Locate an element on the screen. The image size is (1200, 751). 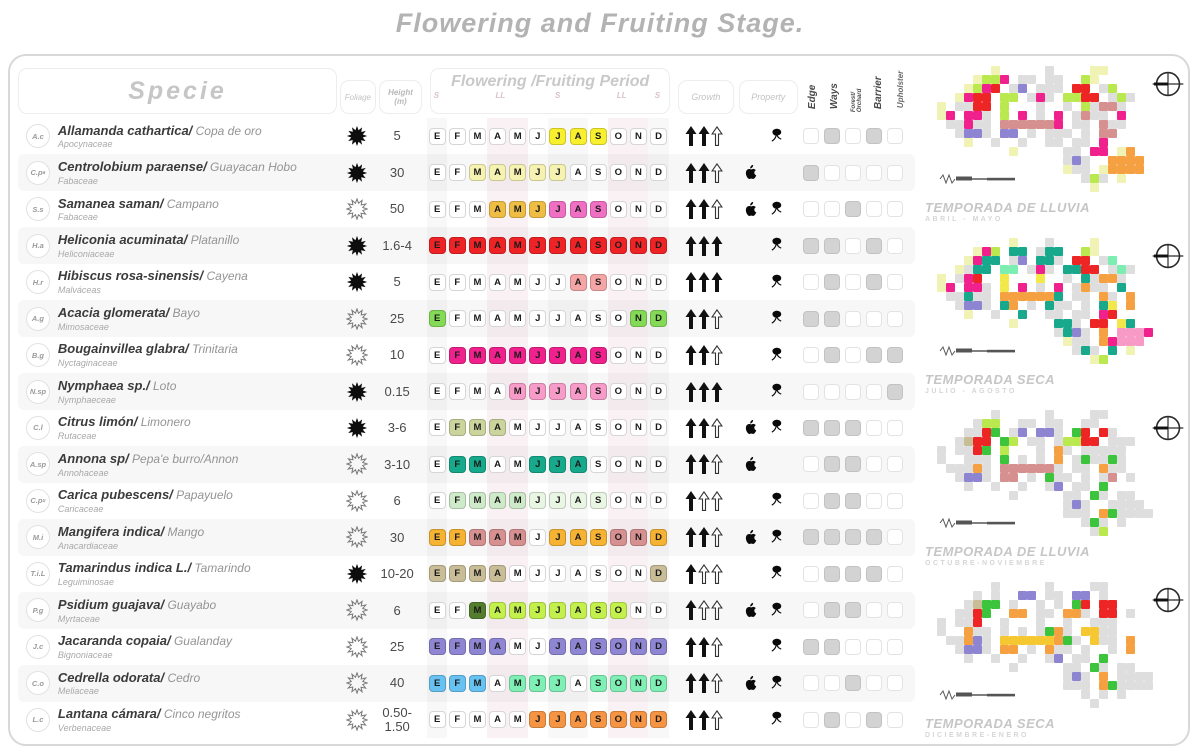
month-column: S is located at coordinates (598, 720).